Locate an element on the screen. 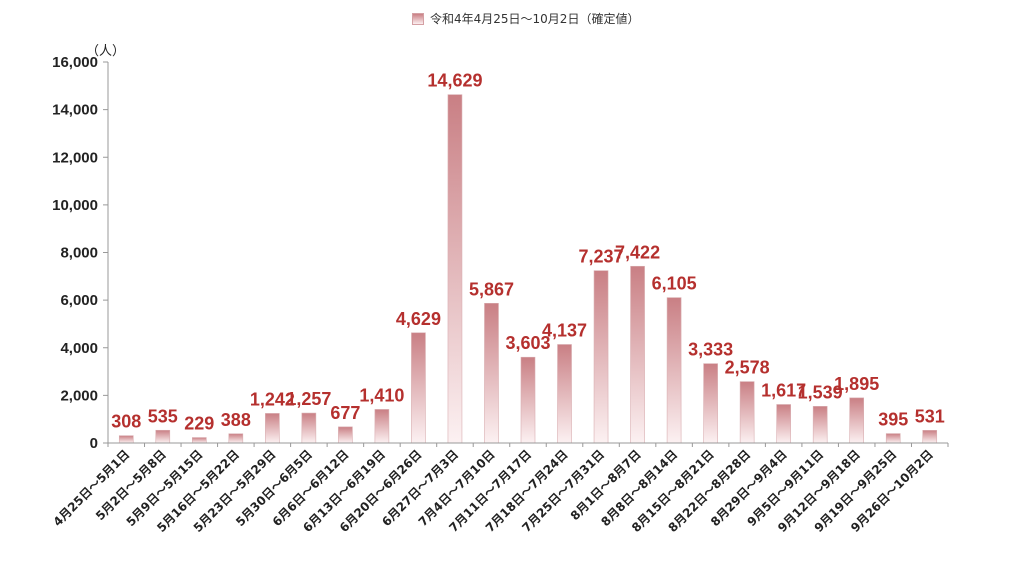 This screenshot has width=1024, height=577. data-label: 2,578 is located at coordinates (747, 368).